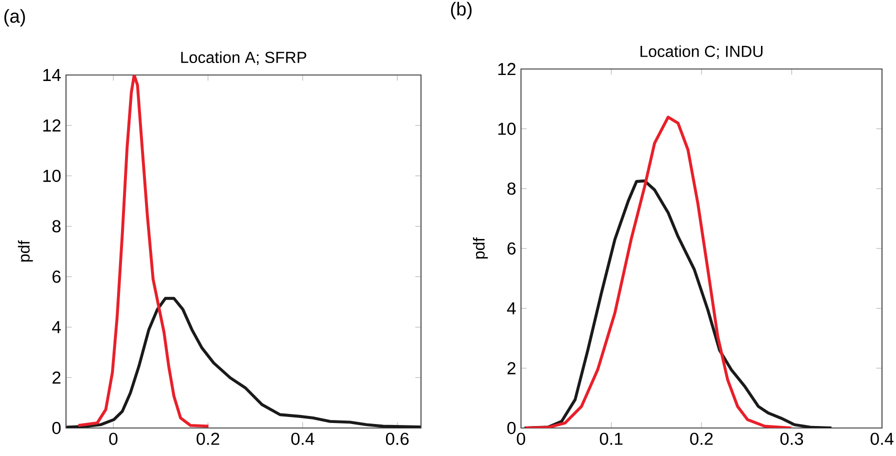  I want to click on x-tick-label: 0.6, so click(397, 438).